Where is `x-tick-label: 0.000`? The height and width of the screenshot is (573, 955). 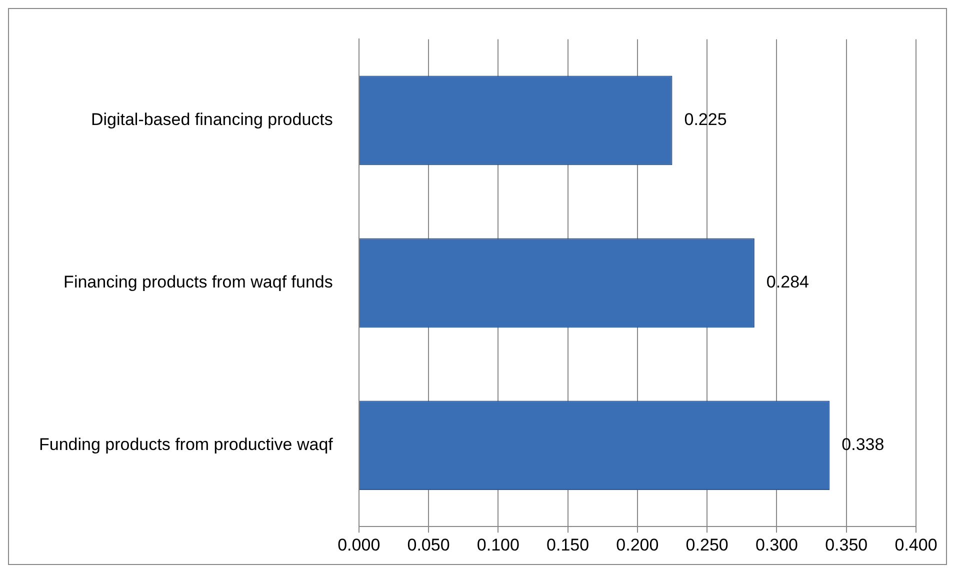 x-tick-label: 0.000 is located at coordinates (359, 544).